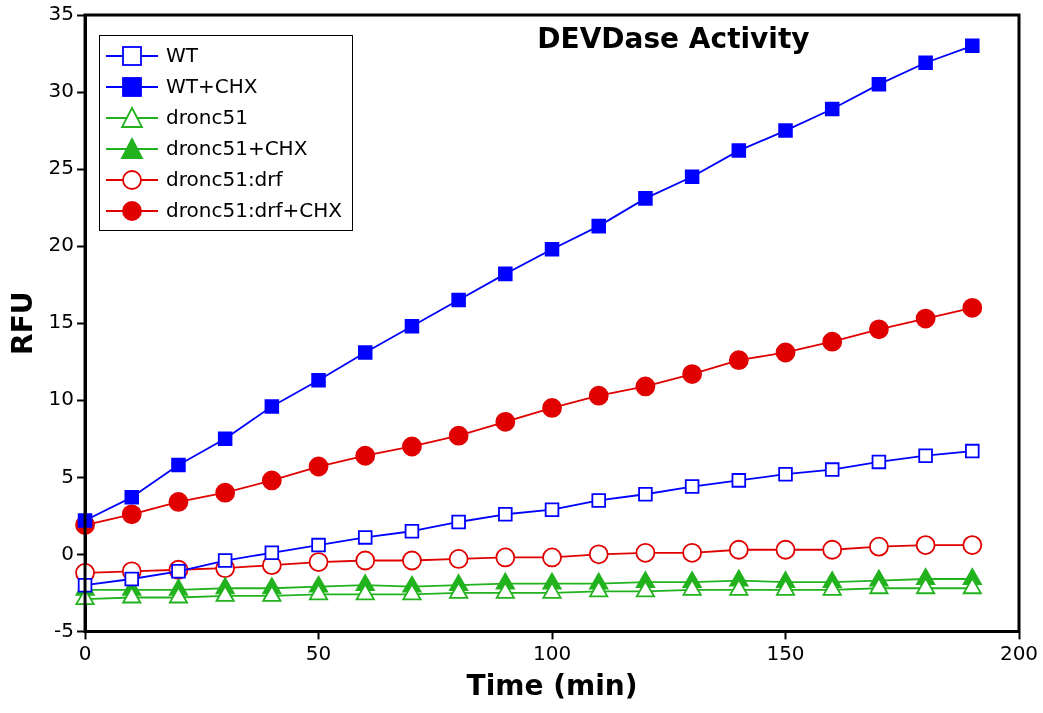 Image resolution: width=1043 pixels, height=713 pixels. Describe the element at coordinates (85, 652) in the screenshot. I see `x-tick-label: 0` at that location.